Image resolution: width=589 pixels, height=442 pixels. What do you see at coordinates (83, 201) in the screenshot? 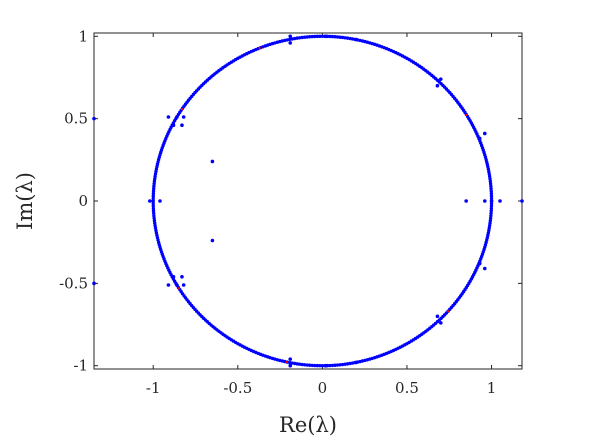
I see `y-tick-label: 0` at bounding box center [83, 201].